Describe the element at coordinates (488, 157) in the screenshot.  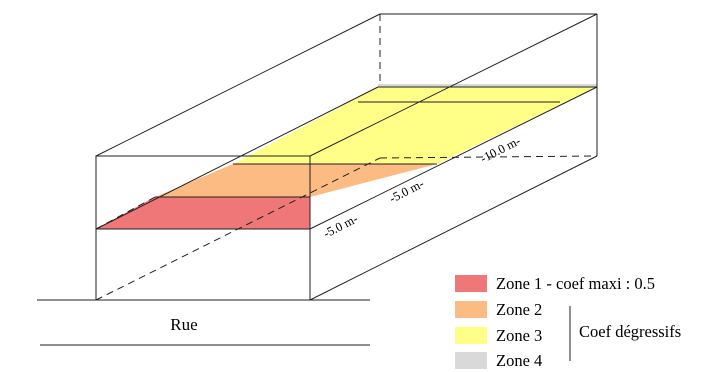
I see `hidden-back-bottom-edge` at that location.